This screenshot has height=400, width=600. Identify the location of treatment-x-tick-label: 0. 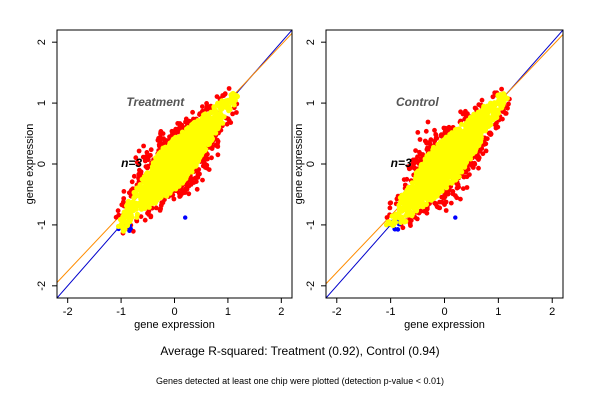
(174, 312).